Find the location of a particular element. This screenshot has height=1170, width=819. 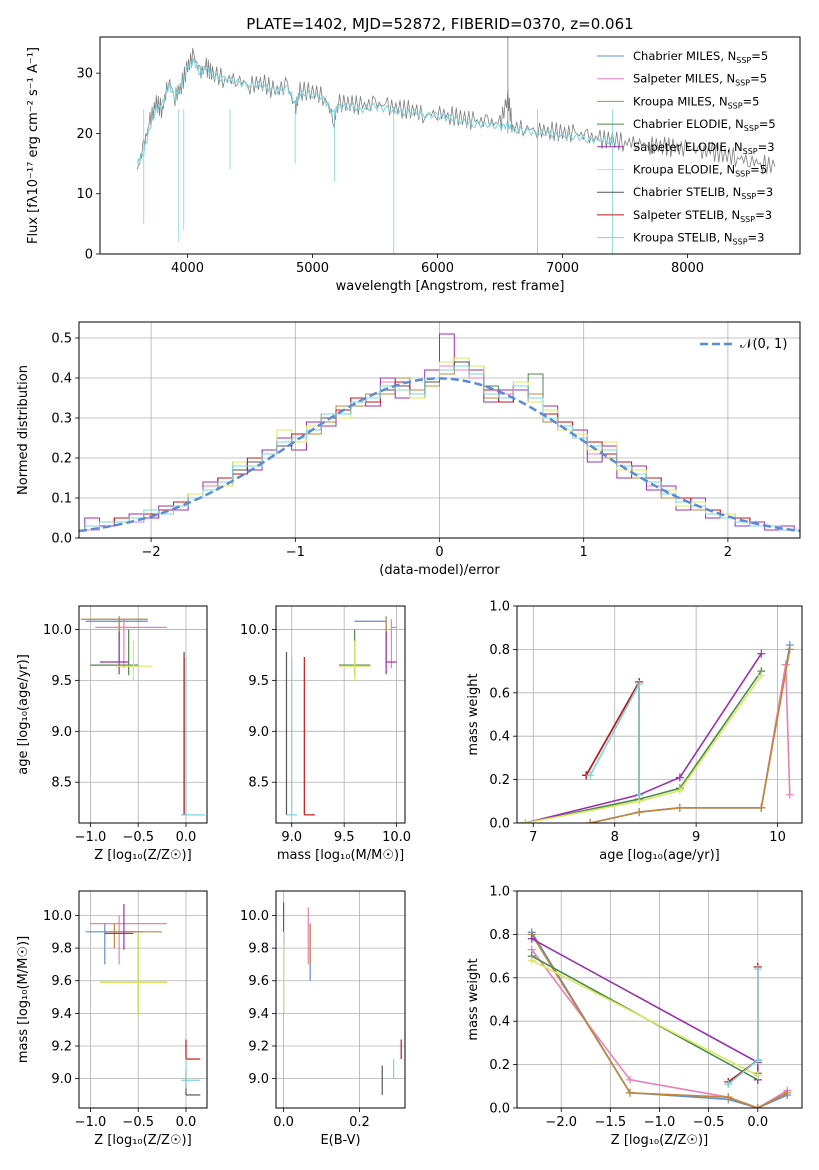

mass-vs-extinction-plot: 0.0 0.2 9.0 9.2 9.4 9.6 9.8 10.0 E(B-V) is located at coordinates (323, 1019).